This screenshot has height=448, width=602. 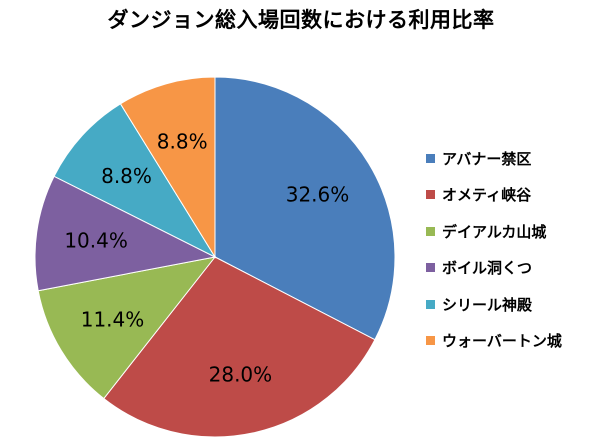 I want to click on legend-item-deiarka: デイアルカ山城, so click(x=494, y=231).